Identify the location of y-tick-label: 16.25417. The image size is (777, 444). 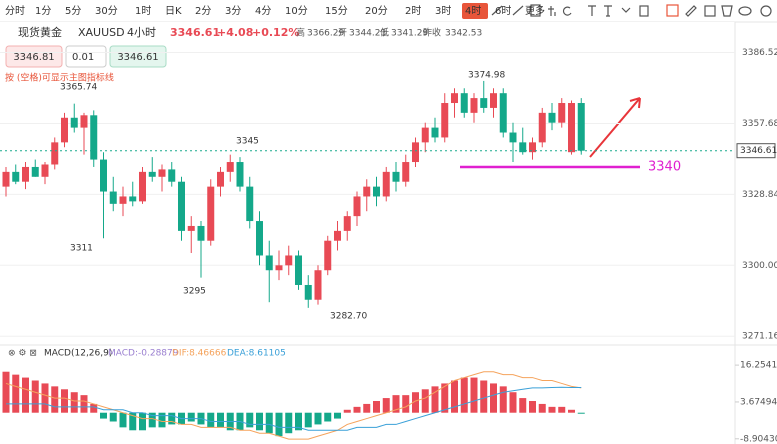
(758, 366).